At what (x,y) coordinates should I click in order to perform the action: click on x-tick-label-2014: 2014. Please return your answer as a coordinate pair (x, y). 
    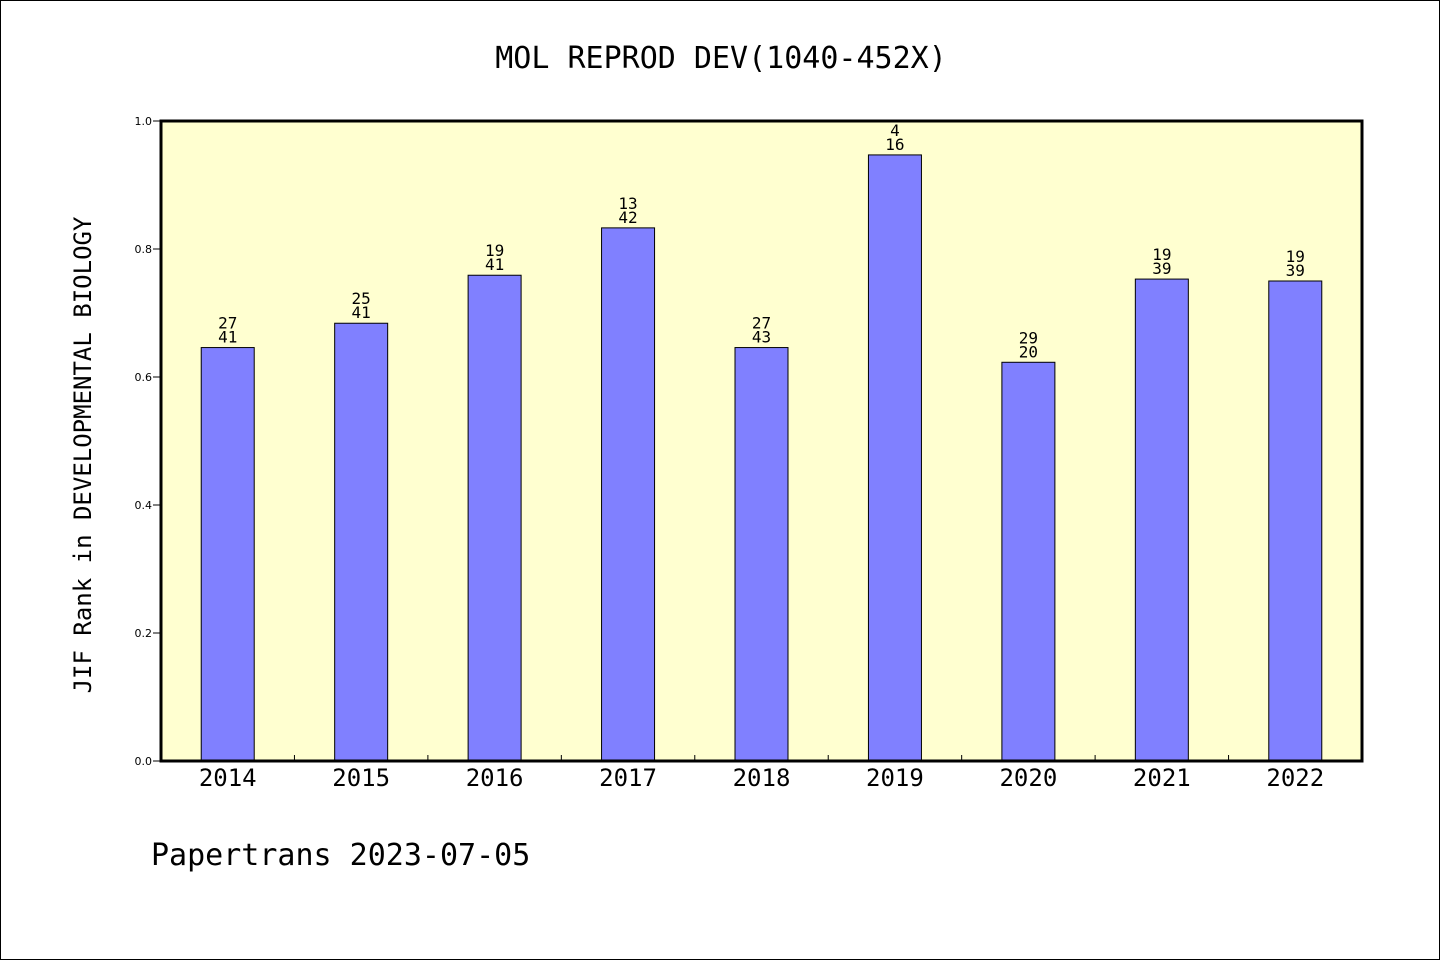
    Looking at the image, I should click on (228, 778).